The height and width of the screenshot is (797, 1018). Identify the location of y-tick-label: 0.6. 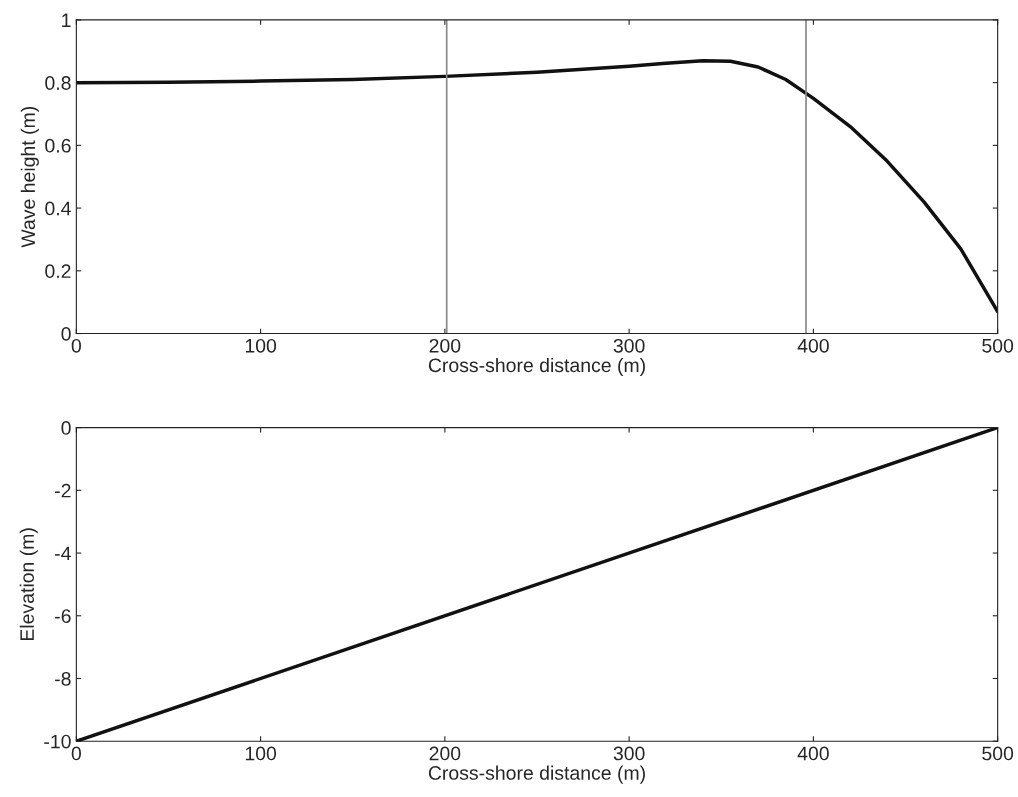
(58, 145).